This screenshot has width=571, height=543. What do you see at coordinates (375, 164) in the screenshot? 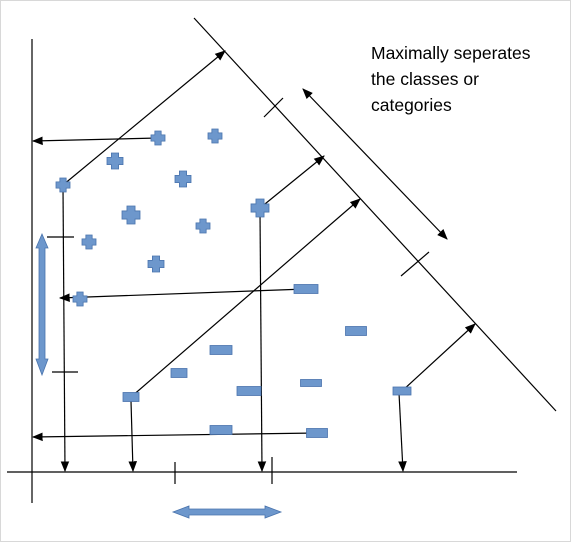
I see `margin-width-arrow` at bounding box center [375, 164].